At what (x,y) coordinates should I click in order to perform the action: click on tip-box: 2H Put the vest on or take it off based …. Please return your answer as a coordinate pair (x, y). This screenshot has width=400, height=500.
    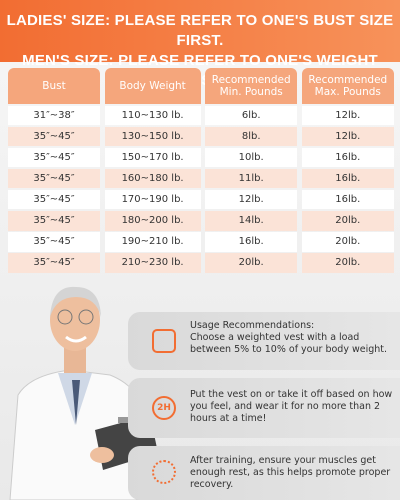
    Looking at the image, I should click on (264, 408).